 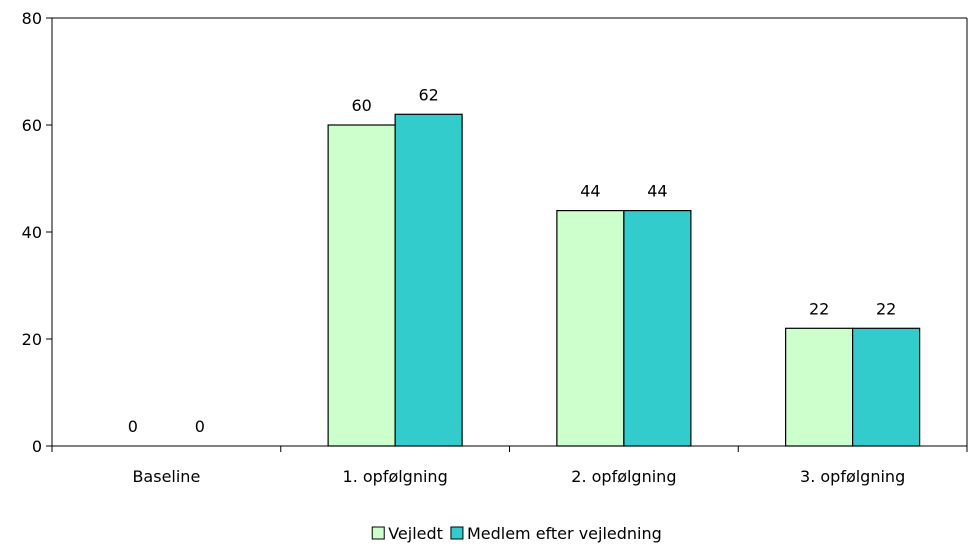 What do you see at coordinates (166, 476) in the screenshot?
I see `x-tick-label: Baseline` at bounding box center [166, 476].